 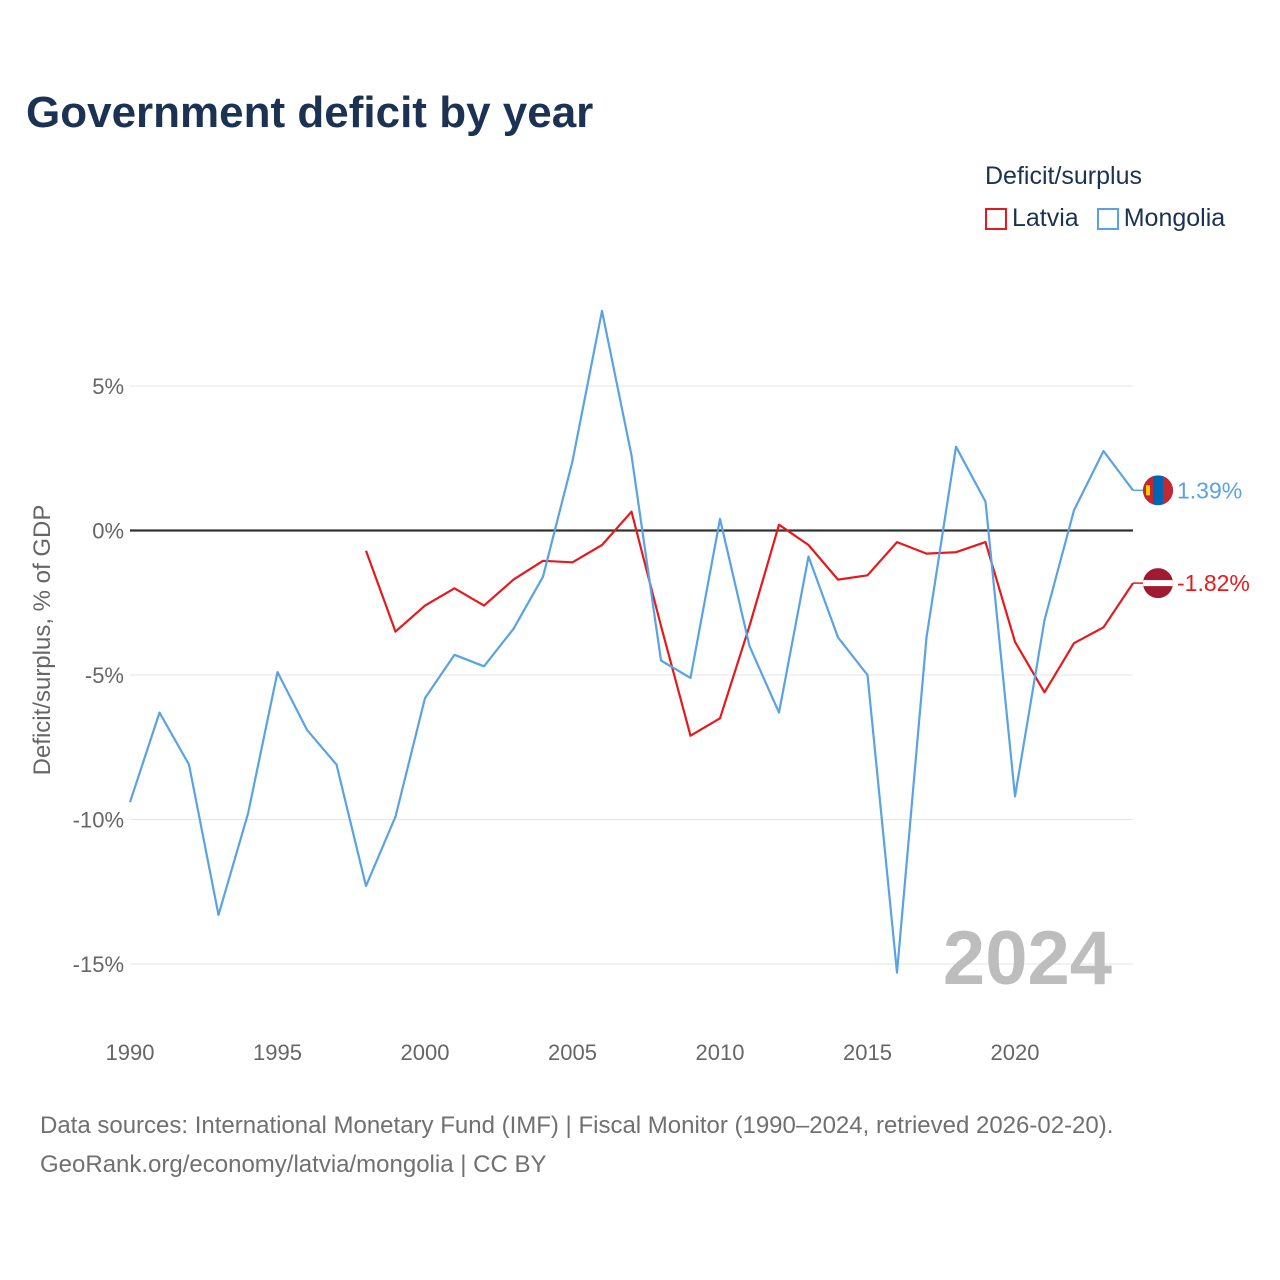 What do you see at coordinates (1063, 176) in the screenshot?
I see `legend-title: Deficit/surplus` at bounding box center [1063, 176].